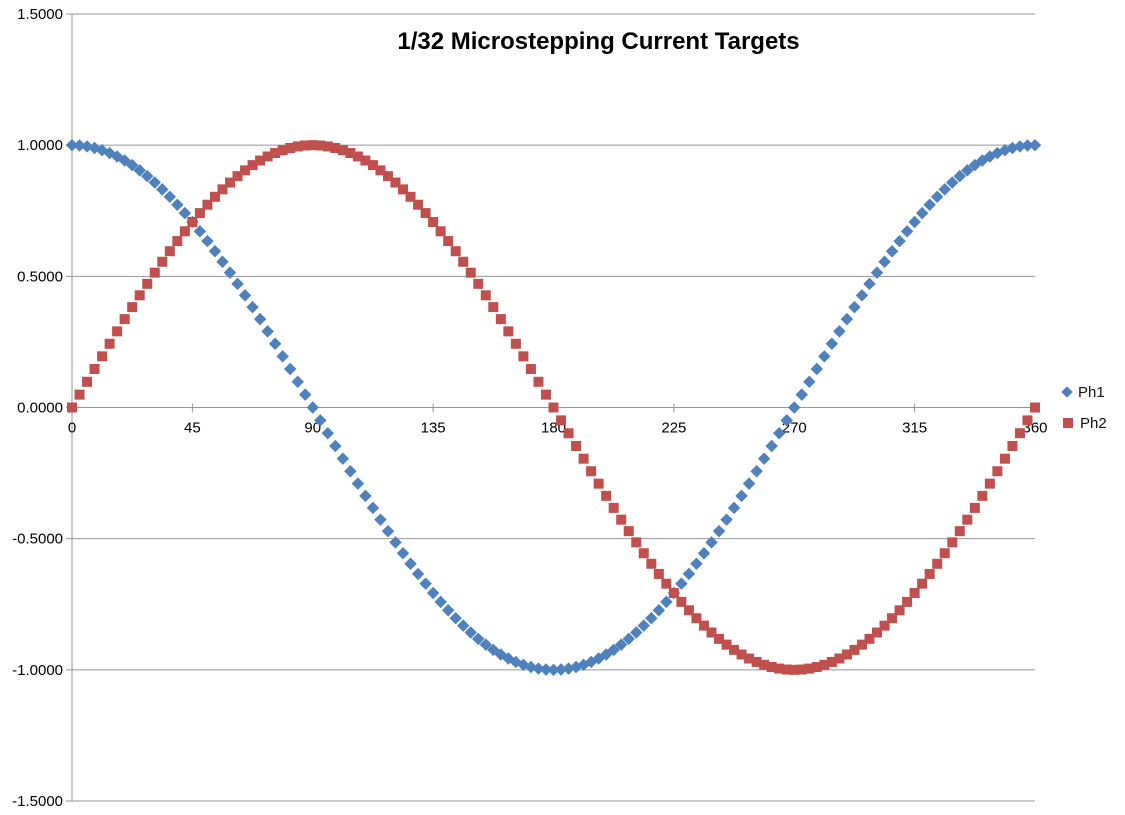 This screenshot has width=1125, height=815. Describe the element at coordinates (40, 408) in the screenshot. I see `y-axis-tick-label: 0.0000` at that location.